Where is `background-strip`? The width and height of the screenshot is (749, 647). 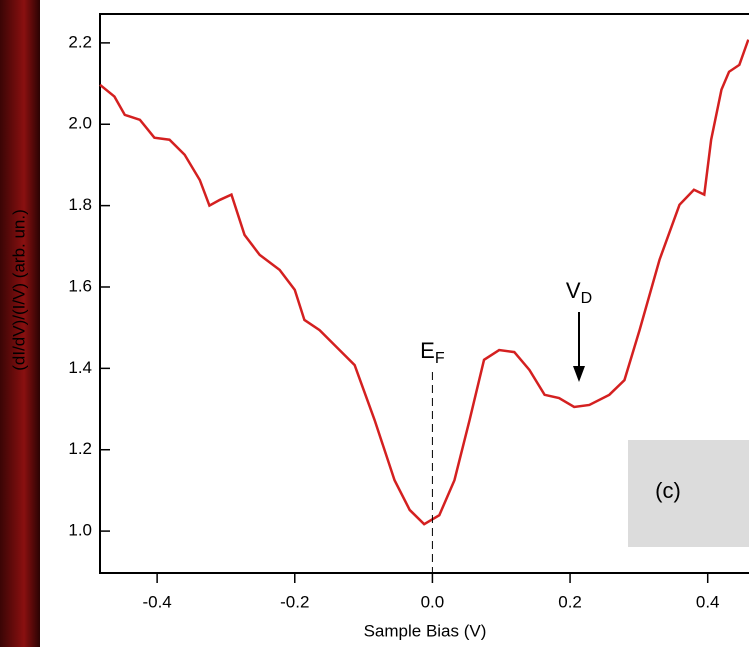
background-strip is located at coordinates (20, 323).